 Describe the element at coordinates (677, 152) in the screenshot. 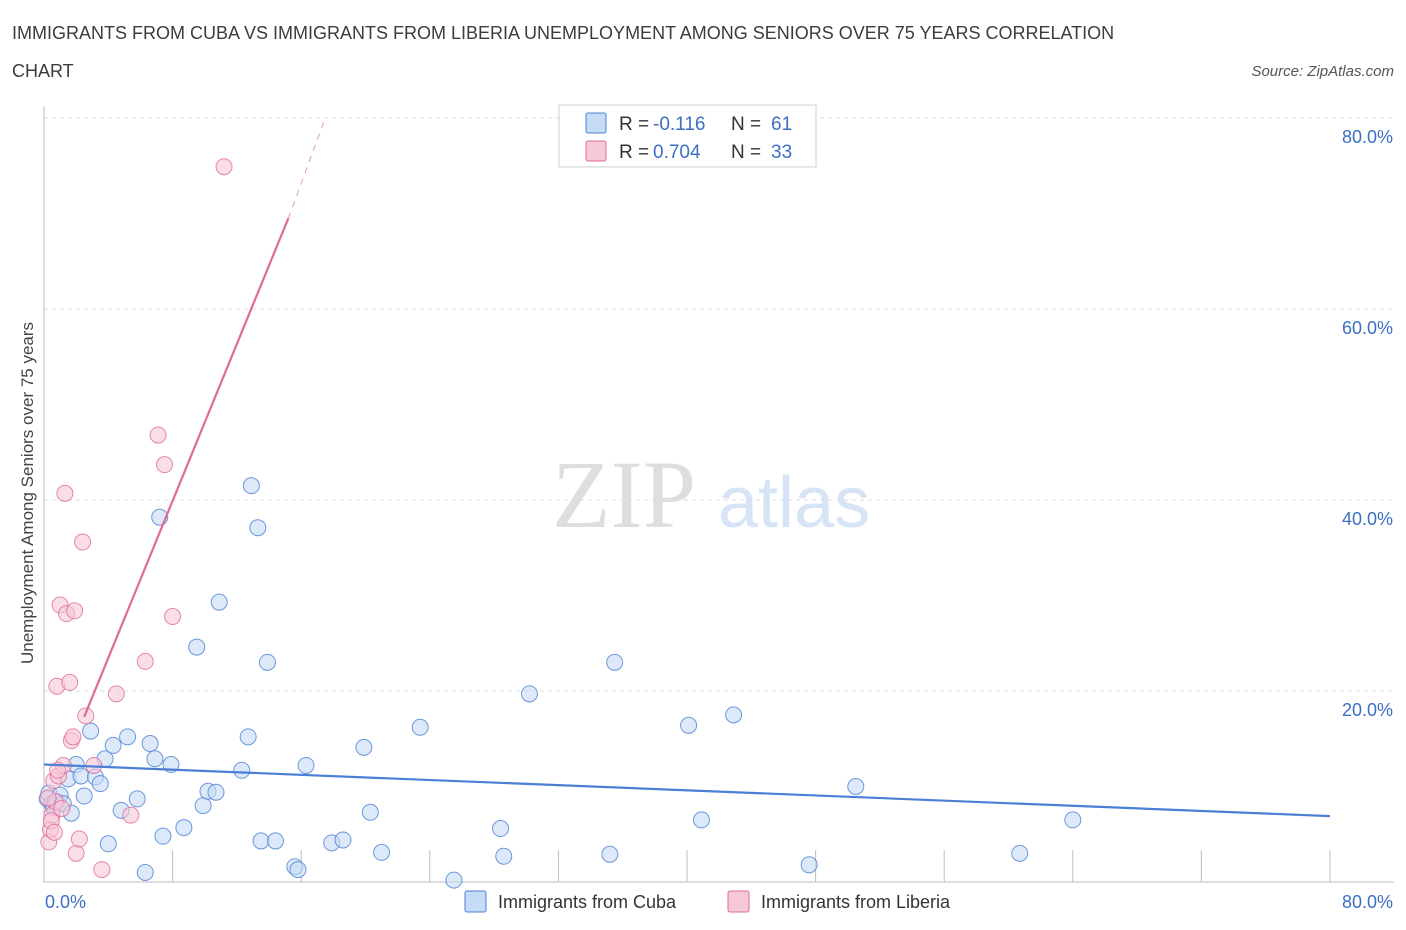

I see `legend-r-value-liberia: 0.704` at that location.